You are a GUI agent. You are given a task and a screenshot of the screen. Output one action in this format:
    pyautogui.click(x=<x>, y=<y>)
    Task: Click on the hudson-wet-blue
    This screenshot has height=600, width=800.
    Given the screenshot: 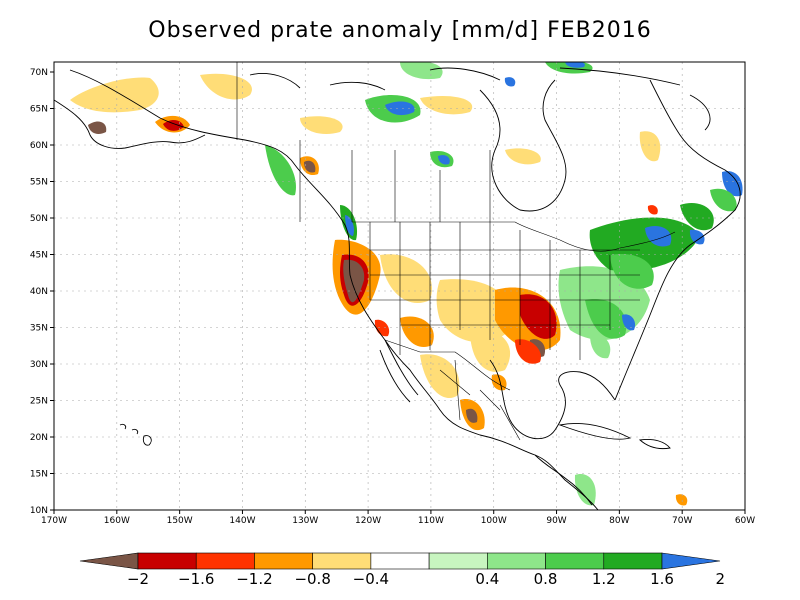 What is the action you would take?
    pyautogui.click(x=400, y=108)
    